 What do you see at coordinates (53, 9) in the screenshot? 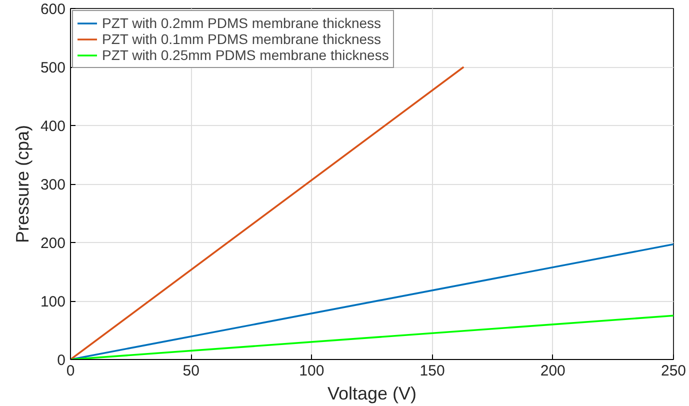
I see `y-tick-label: 600` at bounding box center [53, 9].